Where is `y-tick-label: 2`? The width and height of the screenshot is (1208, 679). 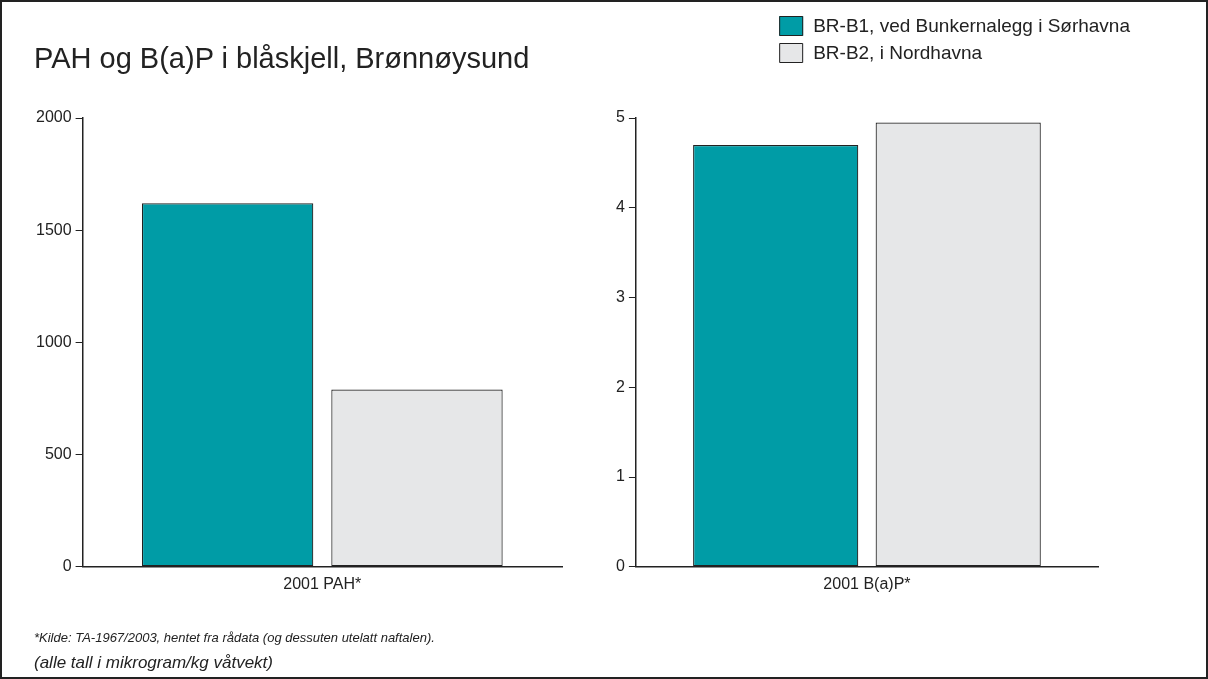 y-tick-label: 2 is located at coordinates (620, 386).